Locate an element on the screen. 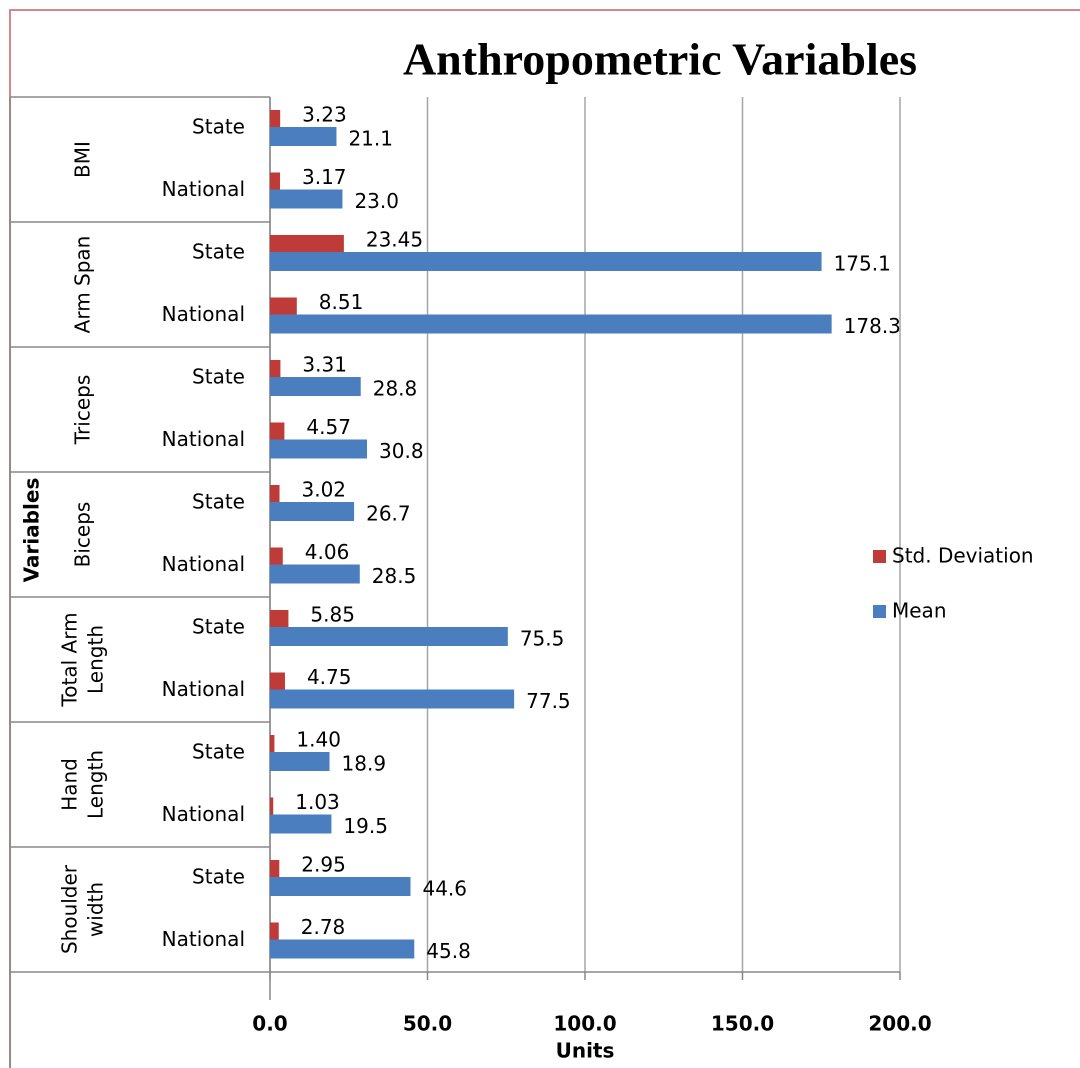  data-label: 77.5 is located at coordinates (548, 701).